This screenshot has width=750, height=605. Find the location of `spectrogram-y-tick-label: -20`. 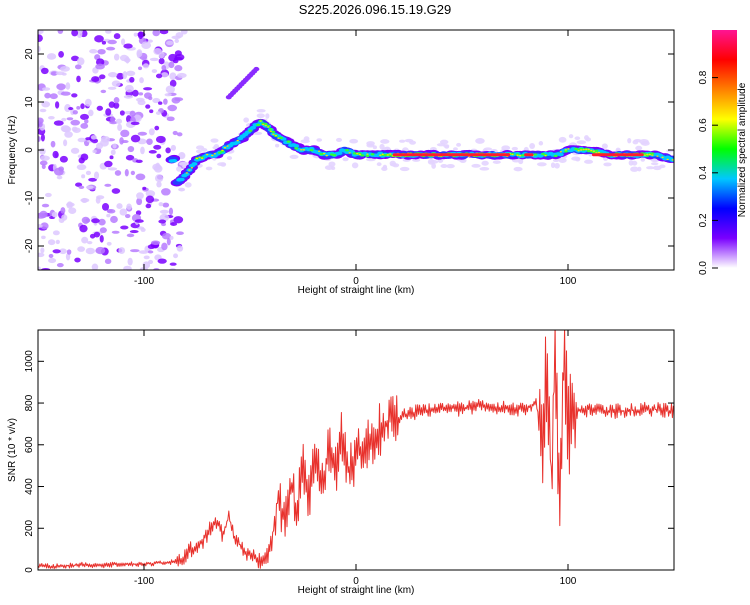

spectrogram-y-tick-label: -20 is located at coordinates (29, 245).